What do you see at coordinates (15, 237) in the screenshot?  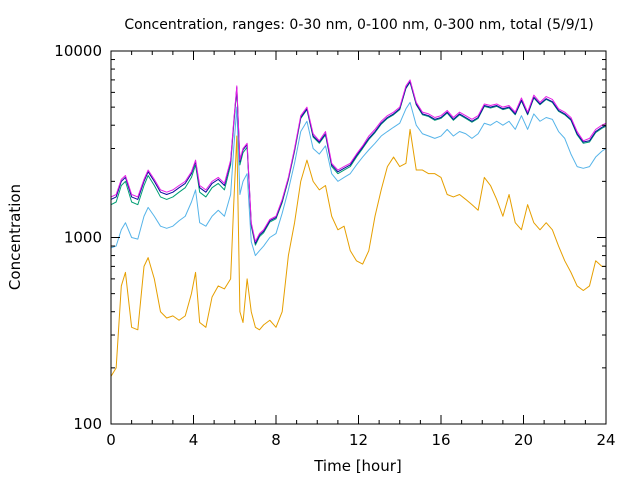 I see `y-axis-label: Concentration` at bounding box center [15, 237].